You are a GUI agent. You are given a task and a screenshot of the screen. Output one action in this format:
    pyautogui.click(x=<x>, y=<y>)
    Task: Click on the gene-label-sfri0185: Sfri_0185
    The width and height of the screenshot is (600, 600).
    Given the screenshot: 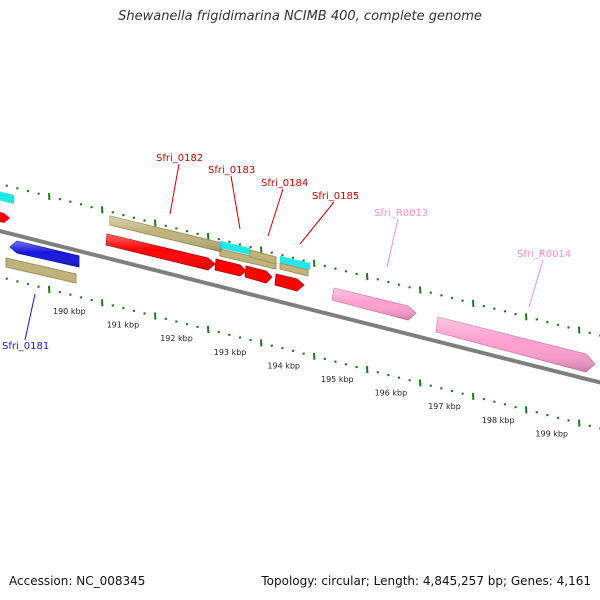 What is the action you would take?
    pyautogui.click(x=335, y=196)
    